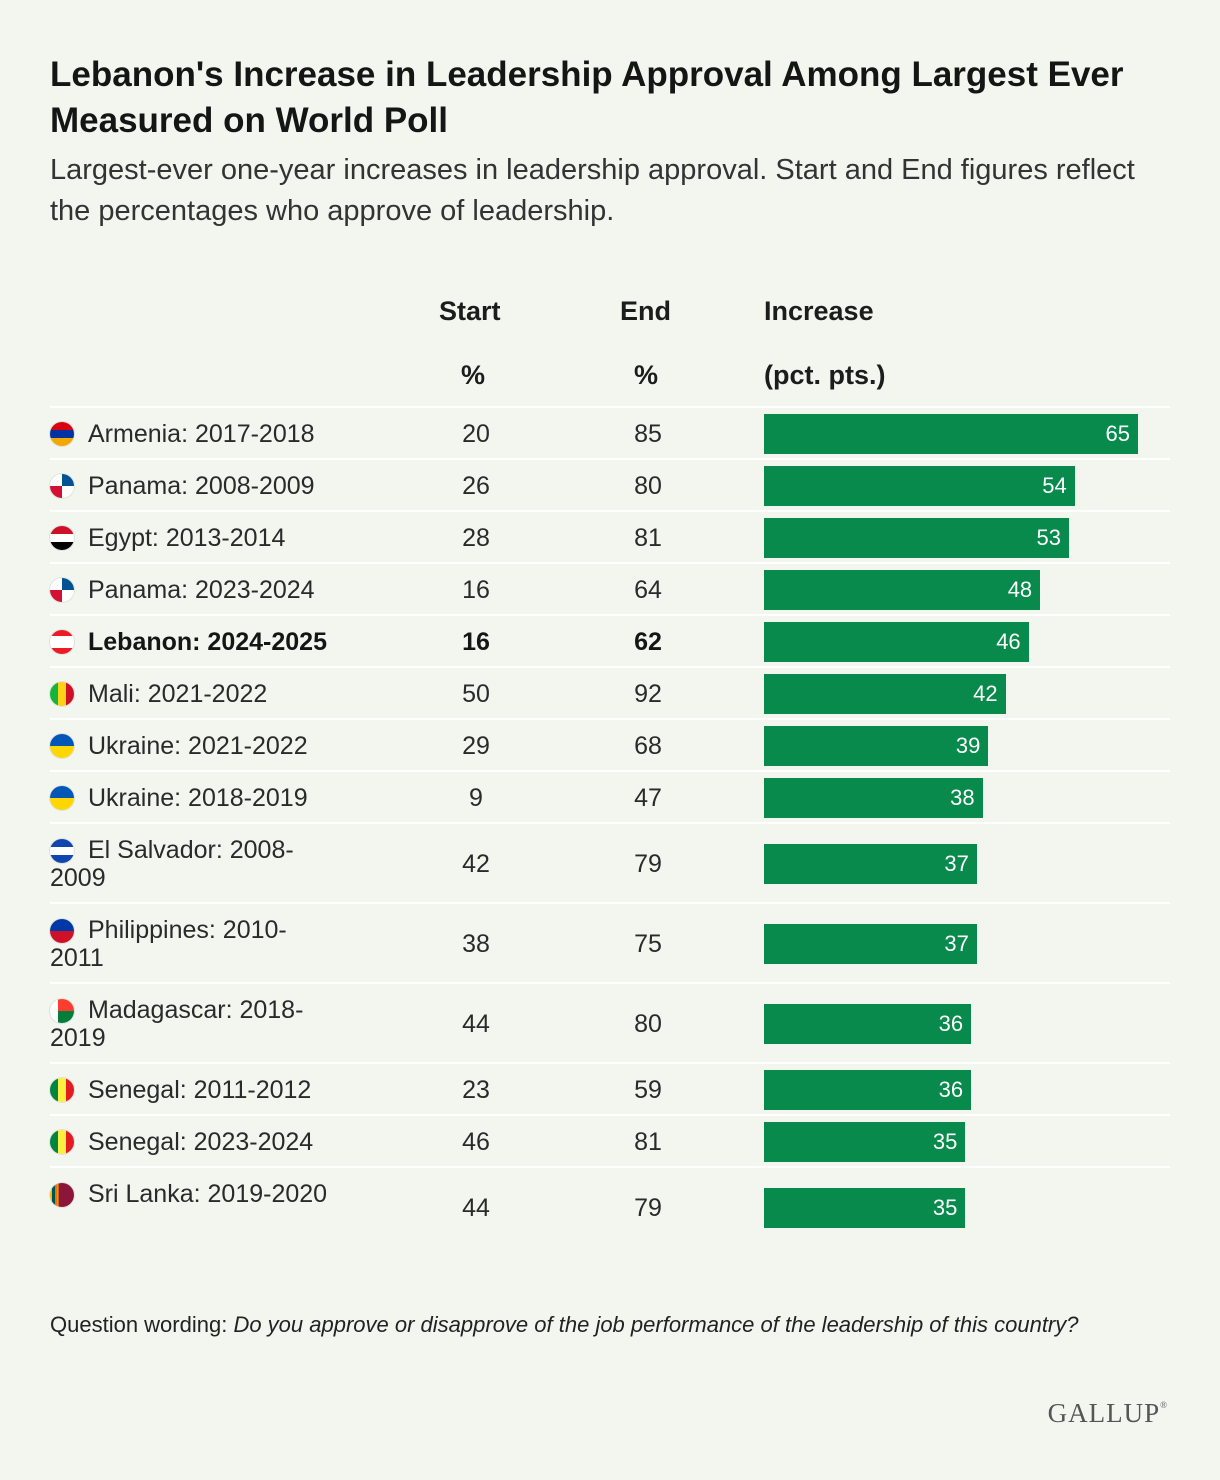 The height and width of the screenshot is (1480, 1220). I want to click on increase-value: 46, so click(1008, 641).